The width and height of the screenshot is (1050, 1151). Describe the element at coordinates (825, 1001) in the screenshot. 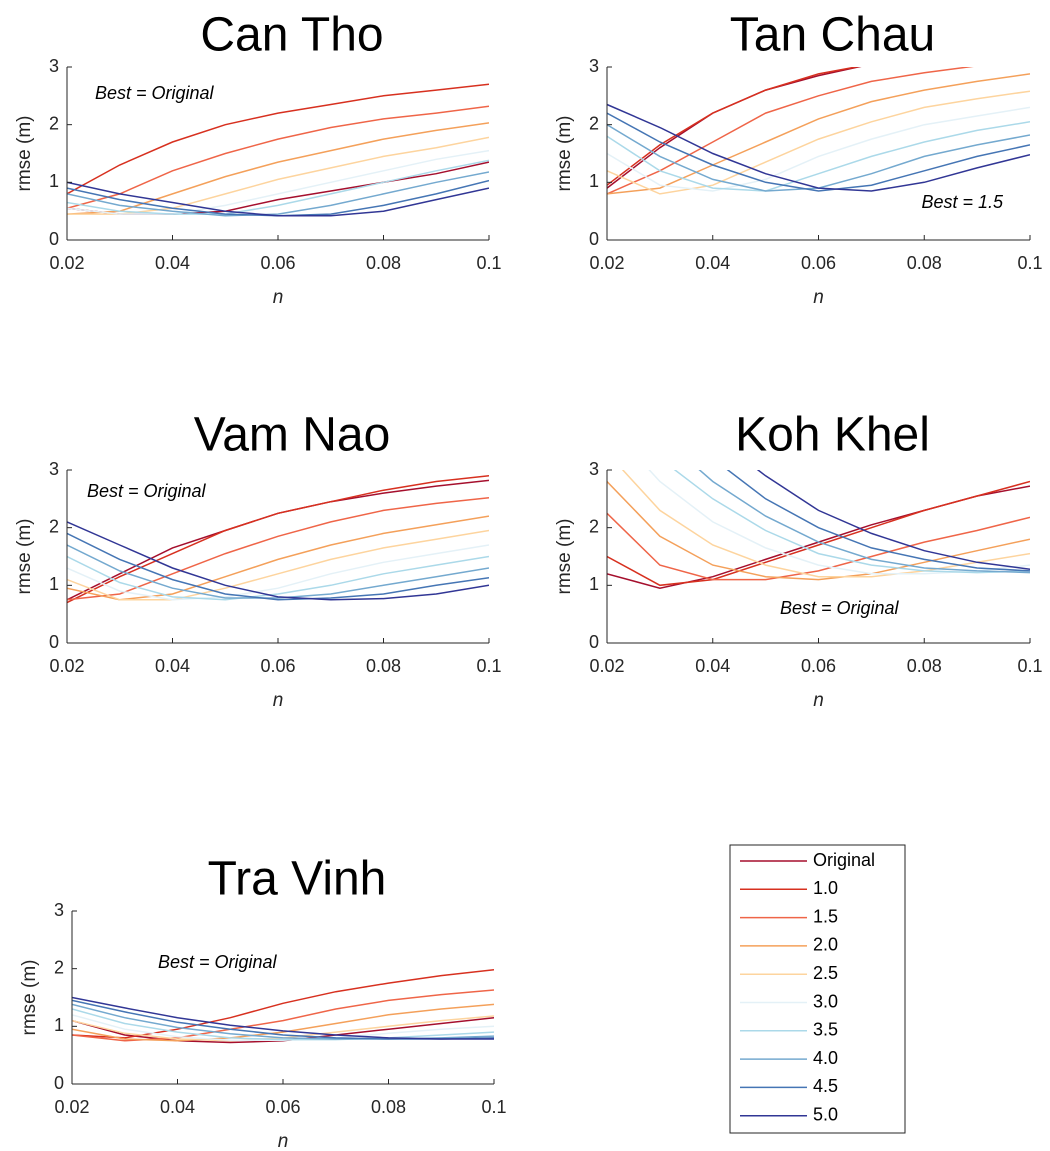

I see `legend-label: 3.0` at that location.